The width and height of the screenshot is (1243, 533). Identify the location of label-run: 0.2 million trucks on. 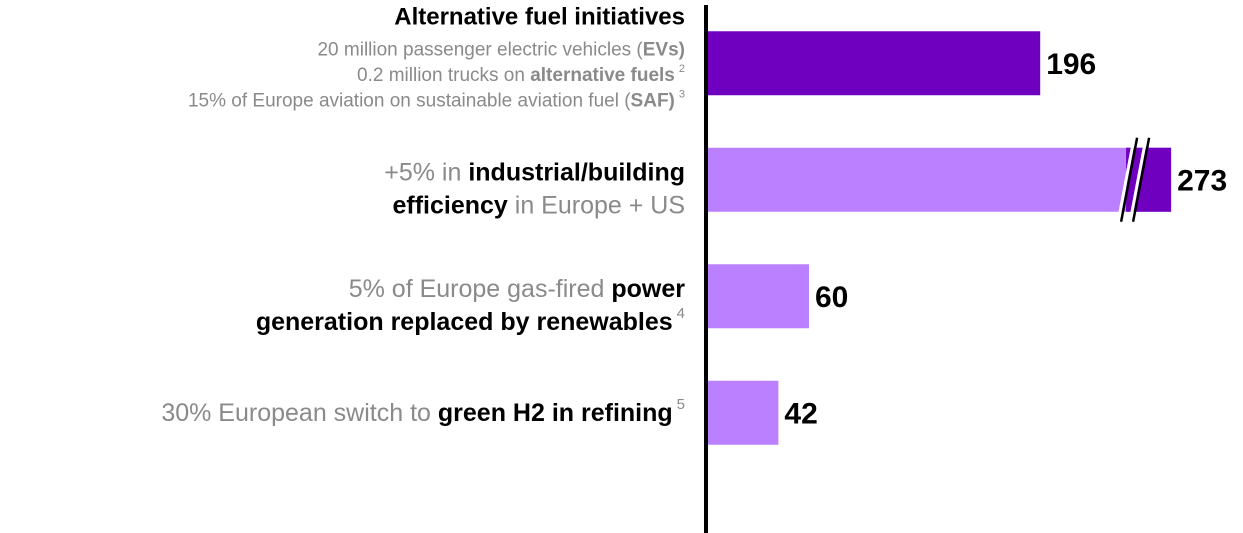
(443, 75).